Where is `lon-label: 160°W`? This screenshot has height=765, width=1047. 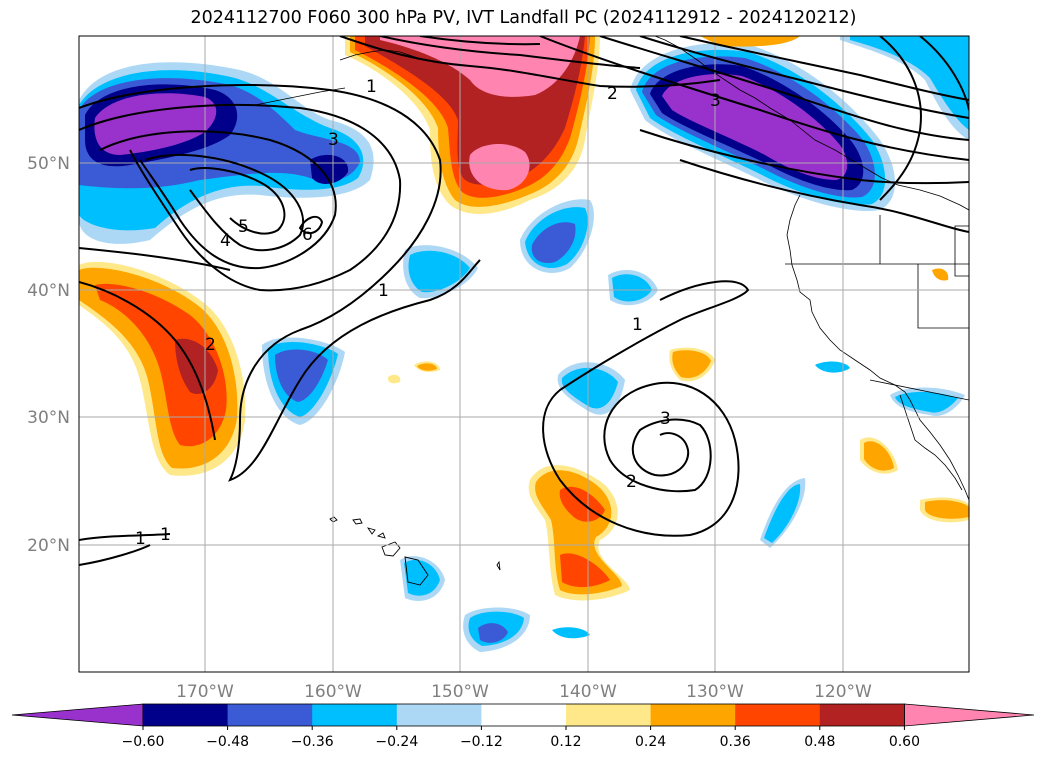 lon-label: 160°W is located at coordinates (333, 692).